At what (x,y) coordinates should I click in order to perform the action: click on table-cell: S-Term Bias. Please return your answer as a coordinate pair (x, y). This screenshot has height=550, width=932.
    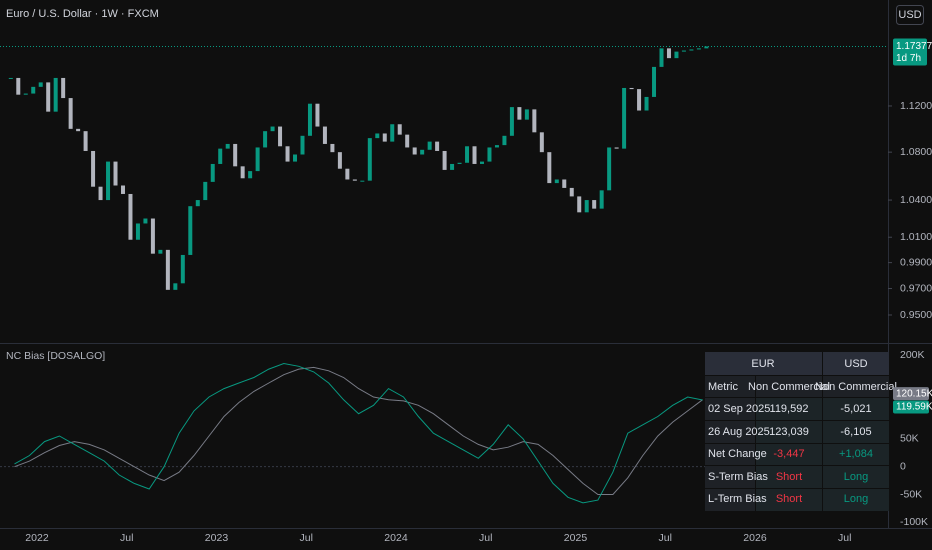
    Looking at the image, I should click on (738, 477).